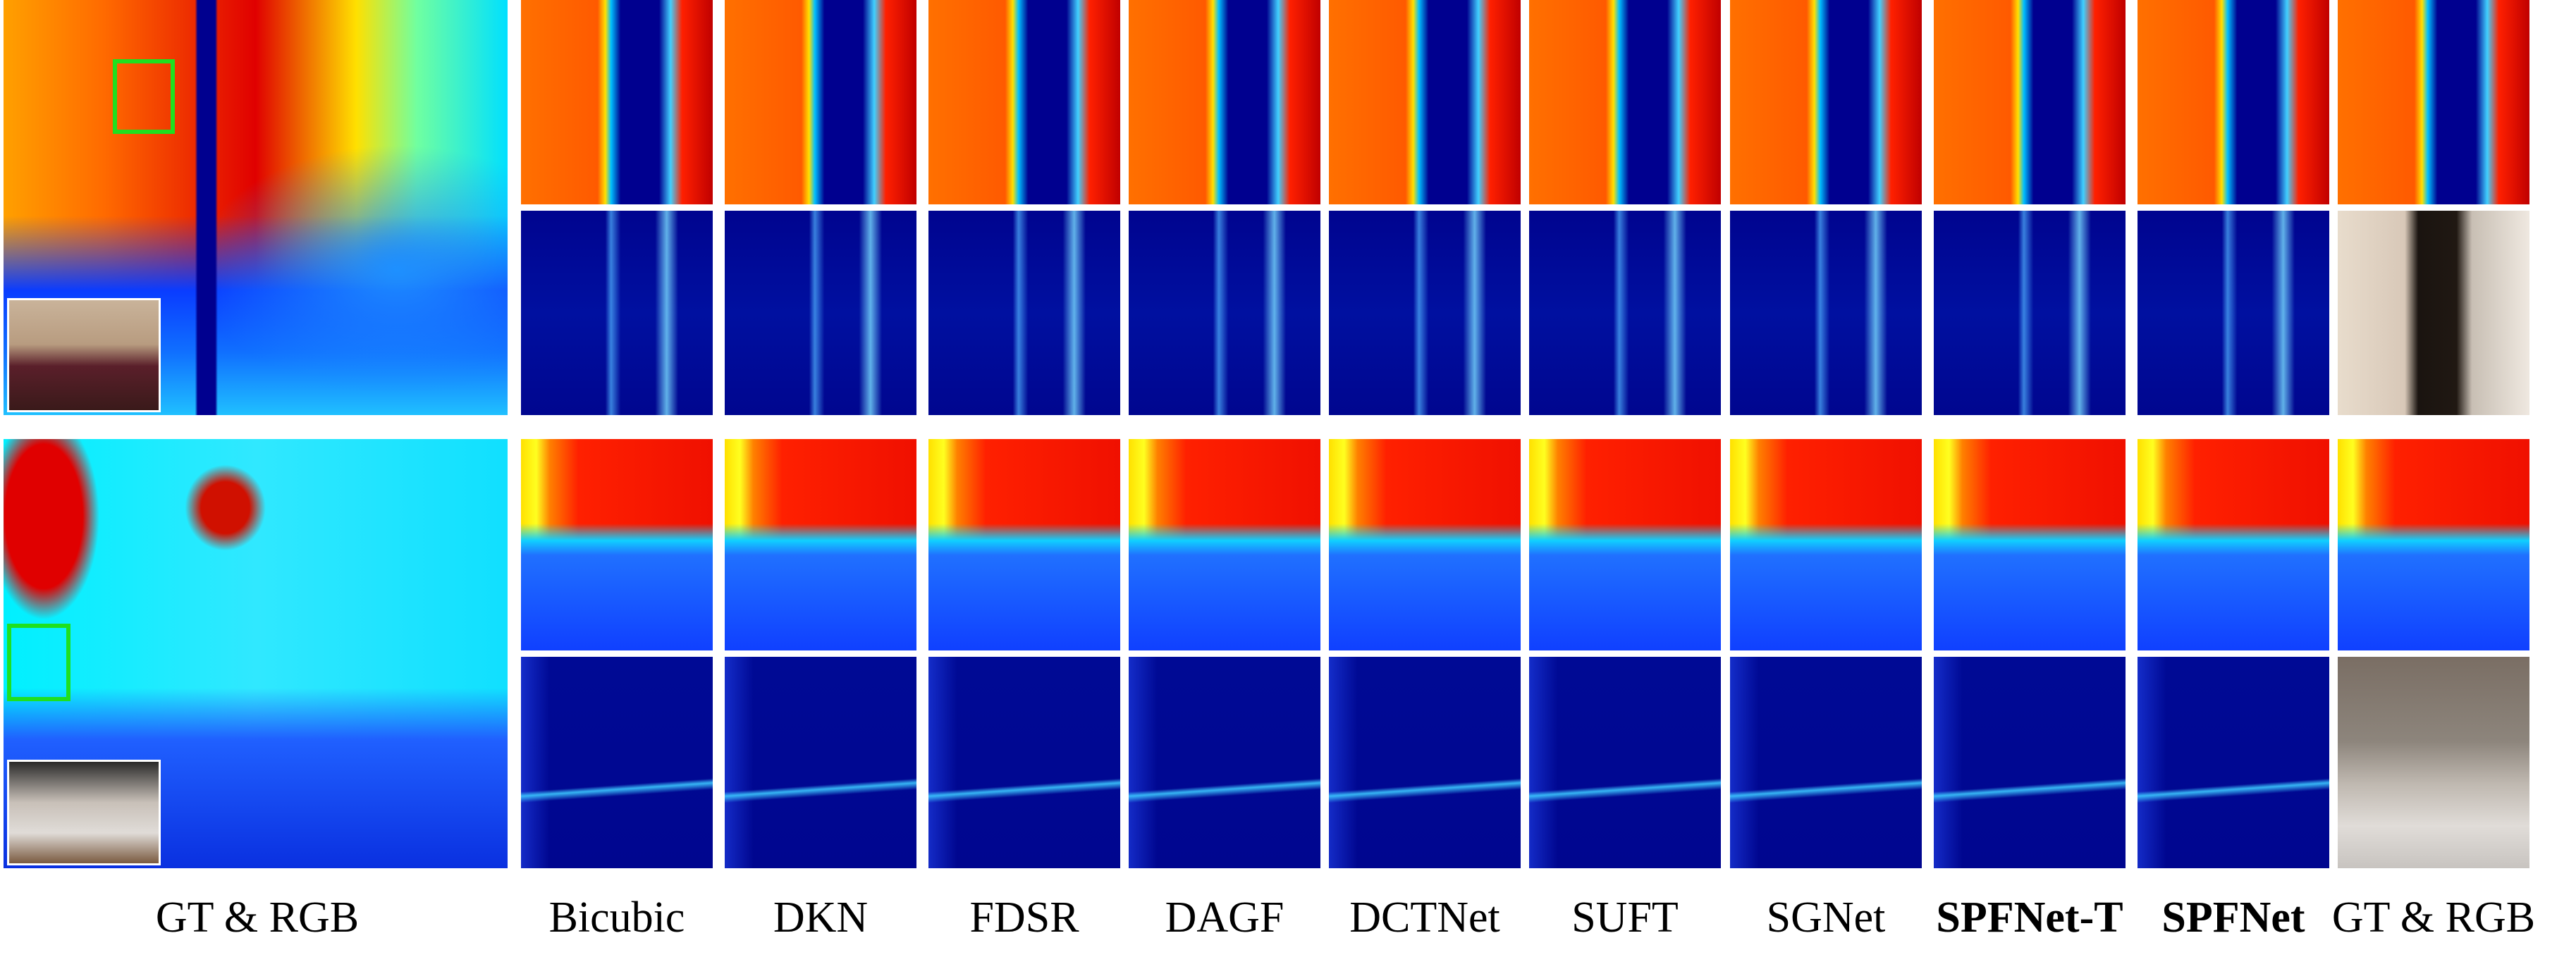 This screenshot has width=2576, height=969. I want to click on column-label: SGNet, so click(1826, 918).